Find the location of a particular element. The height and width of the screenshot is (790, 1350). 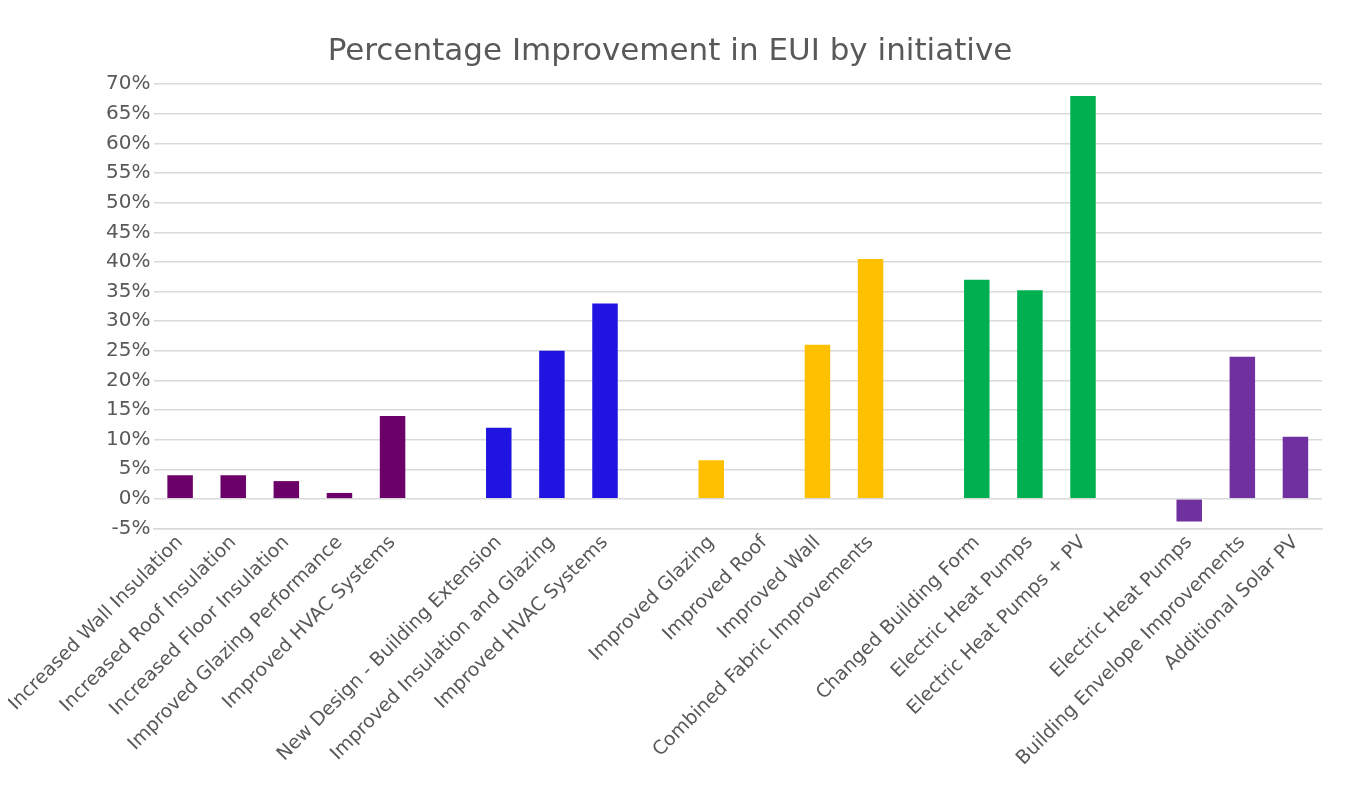

y-tick-label: -5% is located at coordinates (131, 526).